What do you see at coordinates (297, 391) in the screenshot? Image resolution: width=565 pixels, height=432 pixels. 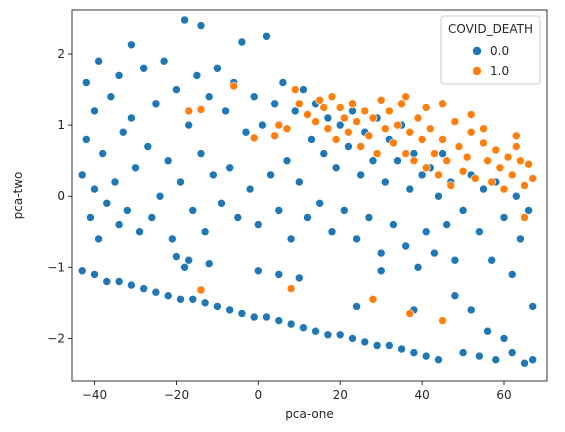 I see `x-axis: −40 −20 0 20 40 60` at bounding box center [297, 391].